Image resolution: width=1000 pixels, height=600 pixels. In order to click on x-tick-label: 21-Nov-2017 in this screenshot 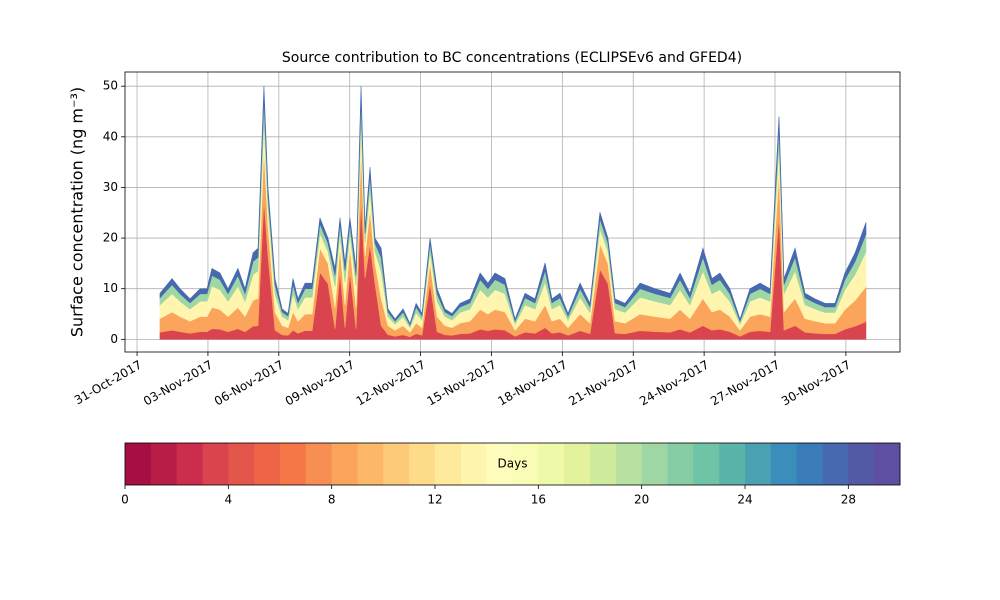, I will do `click(603, 383)`.